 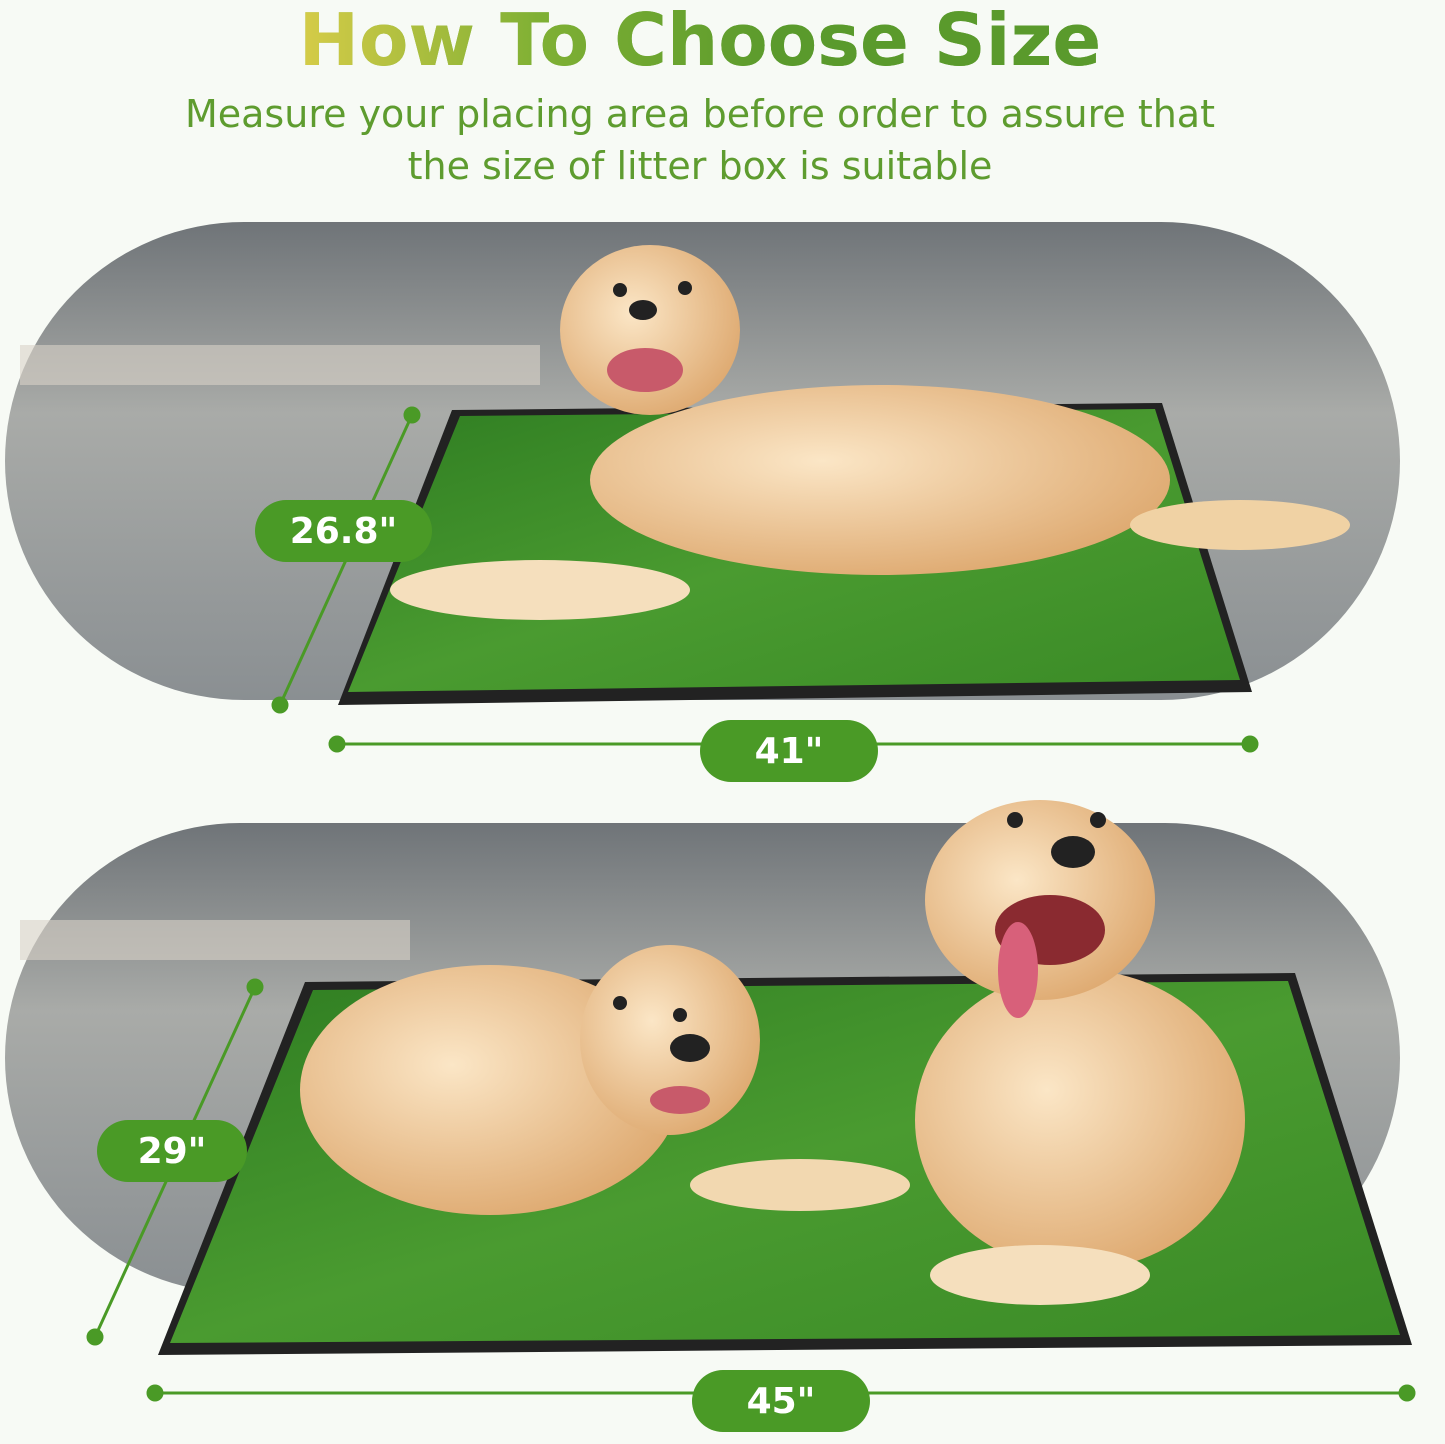 I want to click on width-label: 41", so click(x=789, y=751).